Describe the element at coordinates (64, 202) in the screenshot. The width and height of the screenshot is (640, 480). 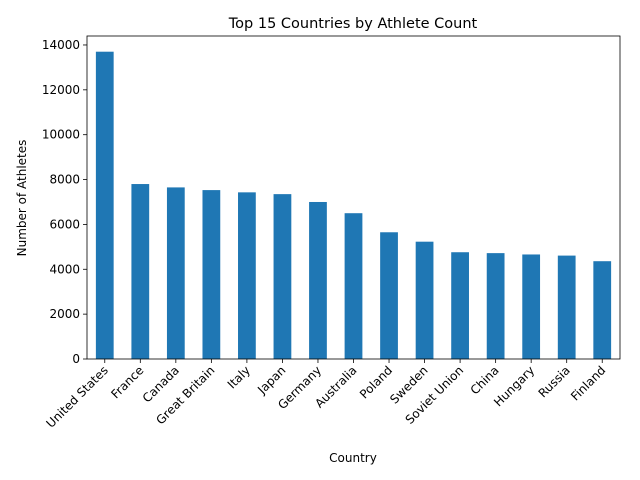
I see `y-axis: 0 2000 4000 6000 8000 10000 12000 14000` at that location.